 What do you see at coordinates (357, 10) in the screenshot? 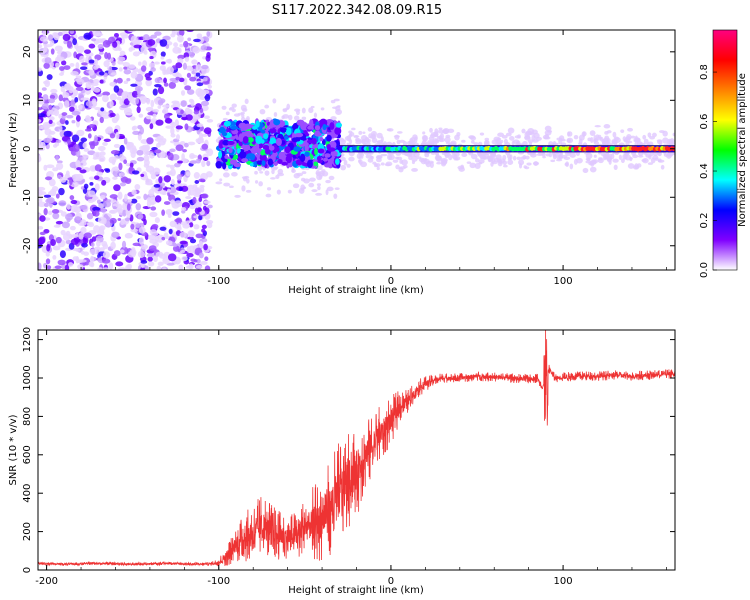
I see `figure-title: S117.2022.342.08.09.R15` at bounding box center [357, 10].